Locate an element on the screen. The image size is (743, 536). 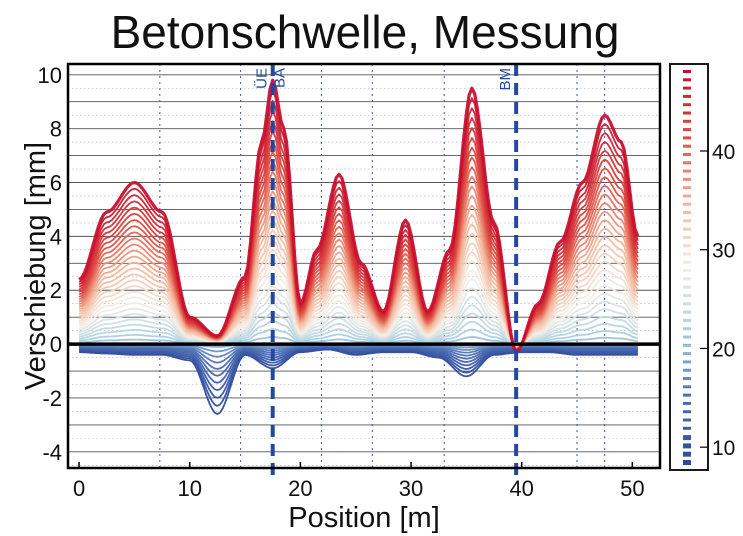
x-tick-labels: 0 10 20 30 40 50 is located at coordinates (359, 481).